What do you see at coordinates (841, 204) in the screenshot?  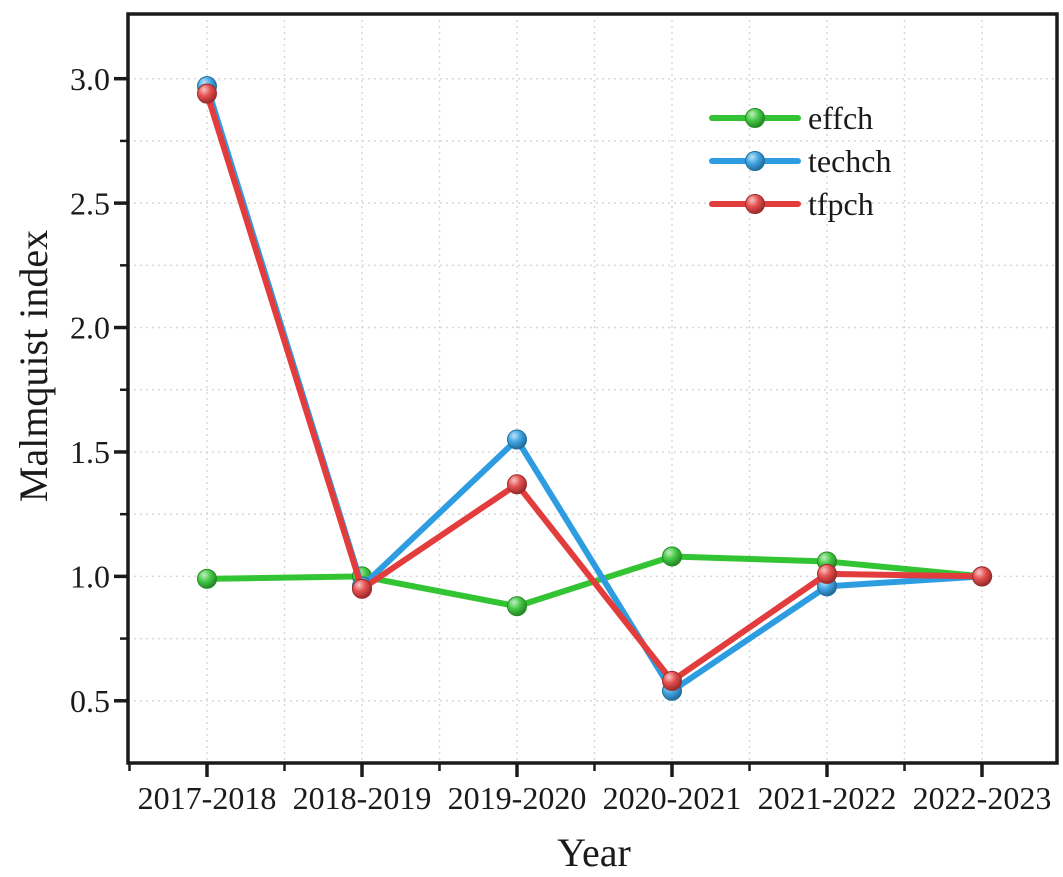 I see `legend-label-tfpch: tfpch` at bounding box center [841, 204].